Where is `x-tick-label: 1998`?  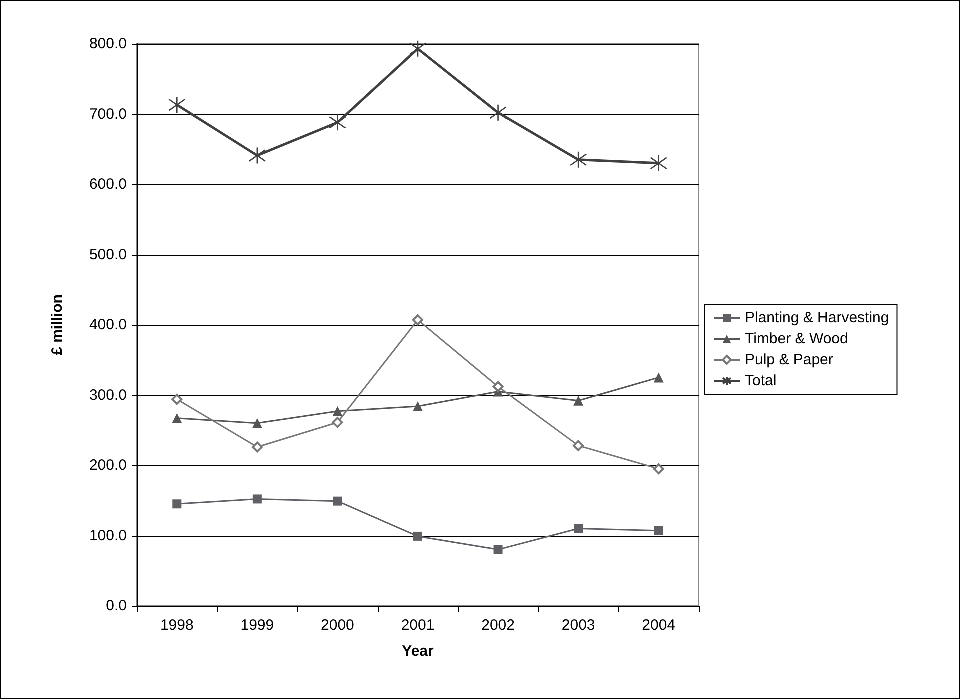
x-tick-label: 1998 is located at coordinates (177, 625).